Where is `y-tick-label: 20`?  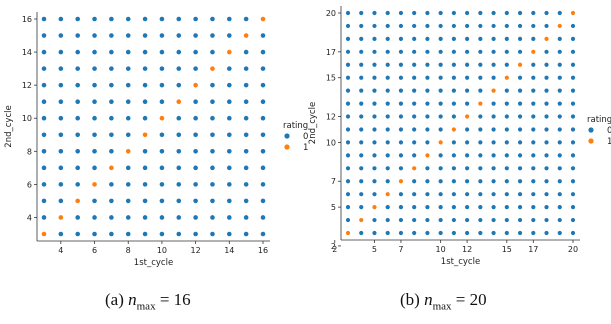 y-tick-label: 20 is located at coordinates (331, 13).